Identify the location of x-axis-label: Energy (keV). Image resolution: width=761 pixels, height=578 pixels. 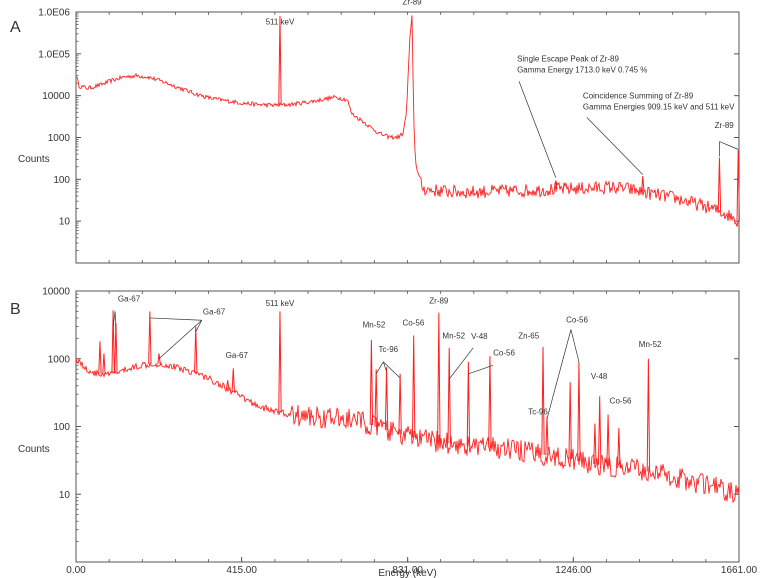
(407, 573).